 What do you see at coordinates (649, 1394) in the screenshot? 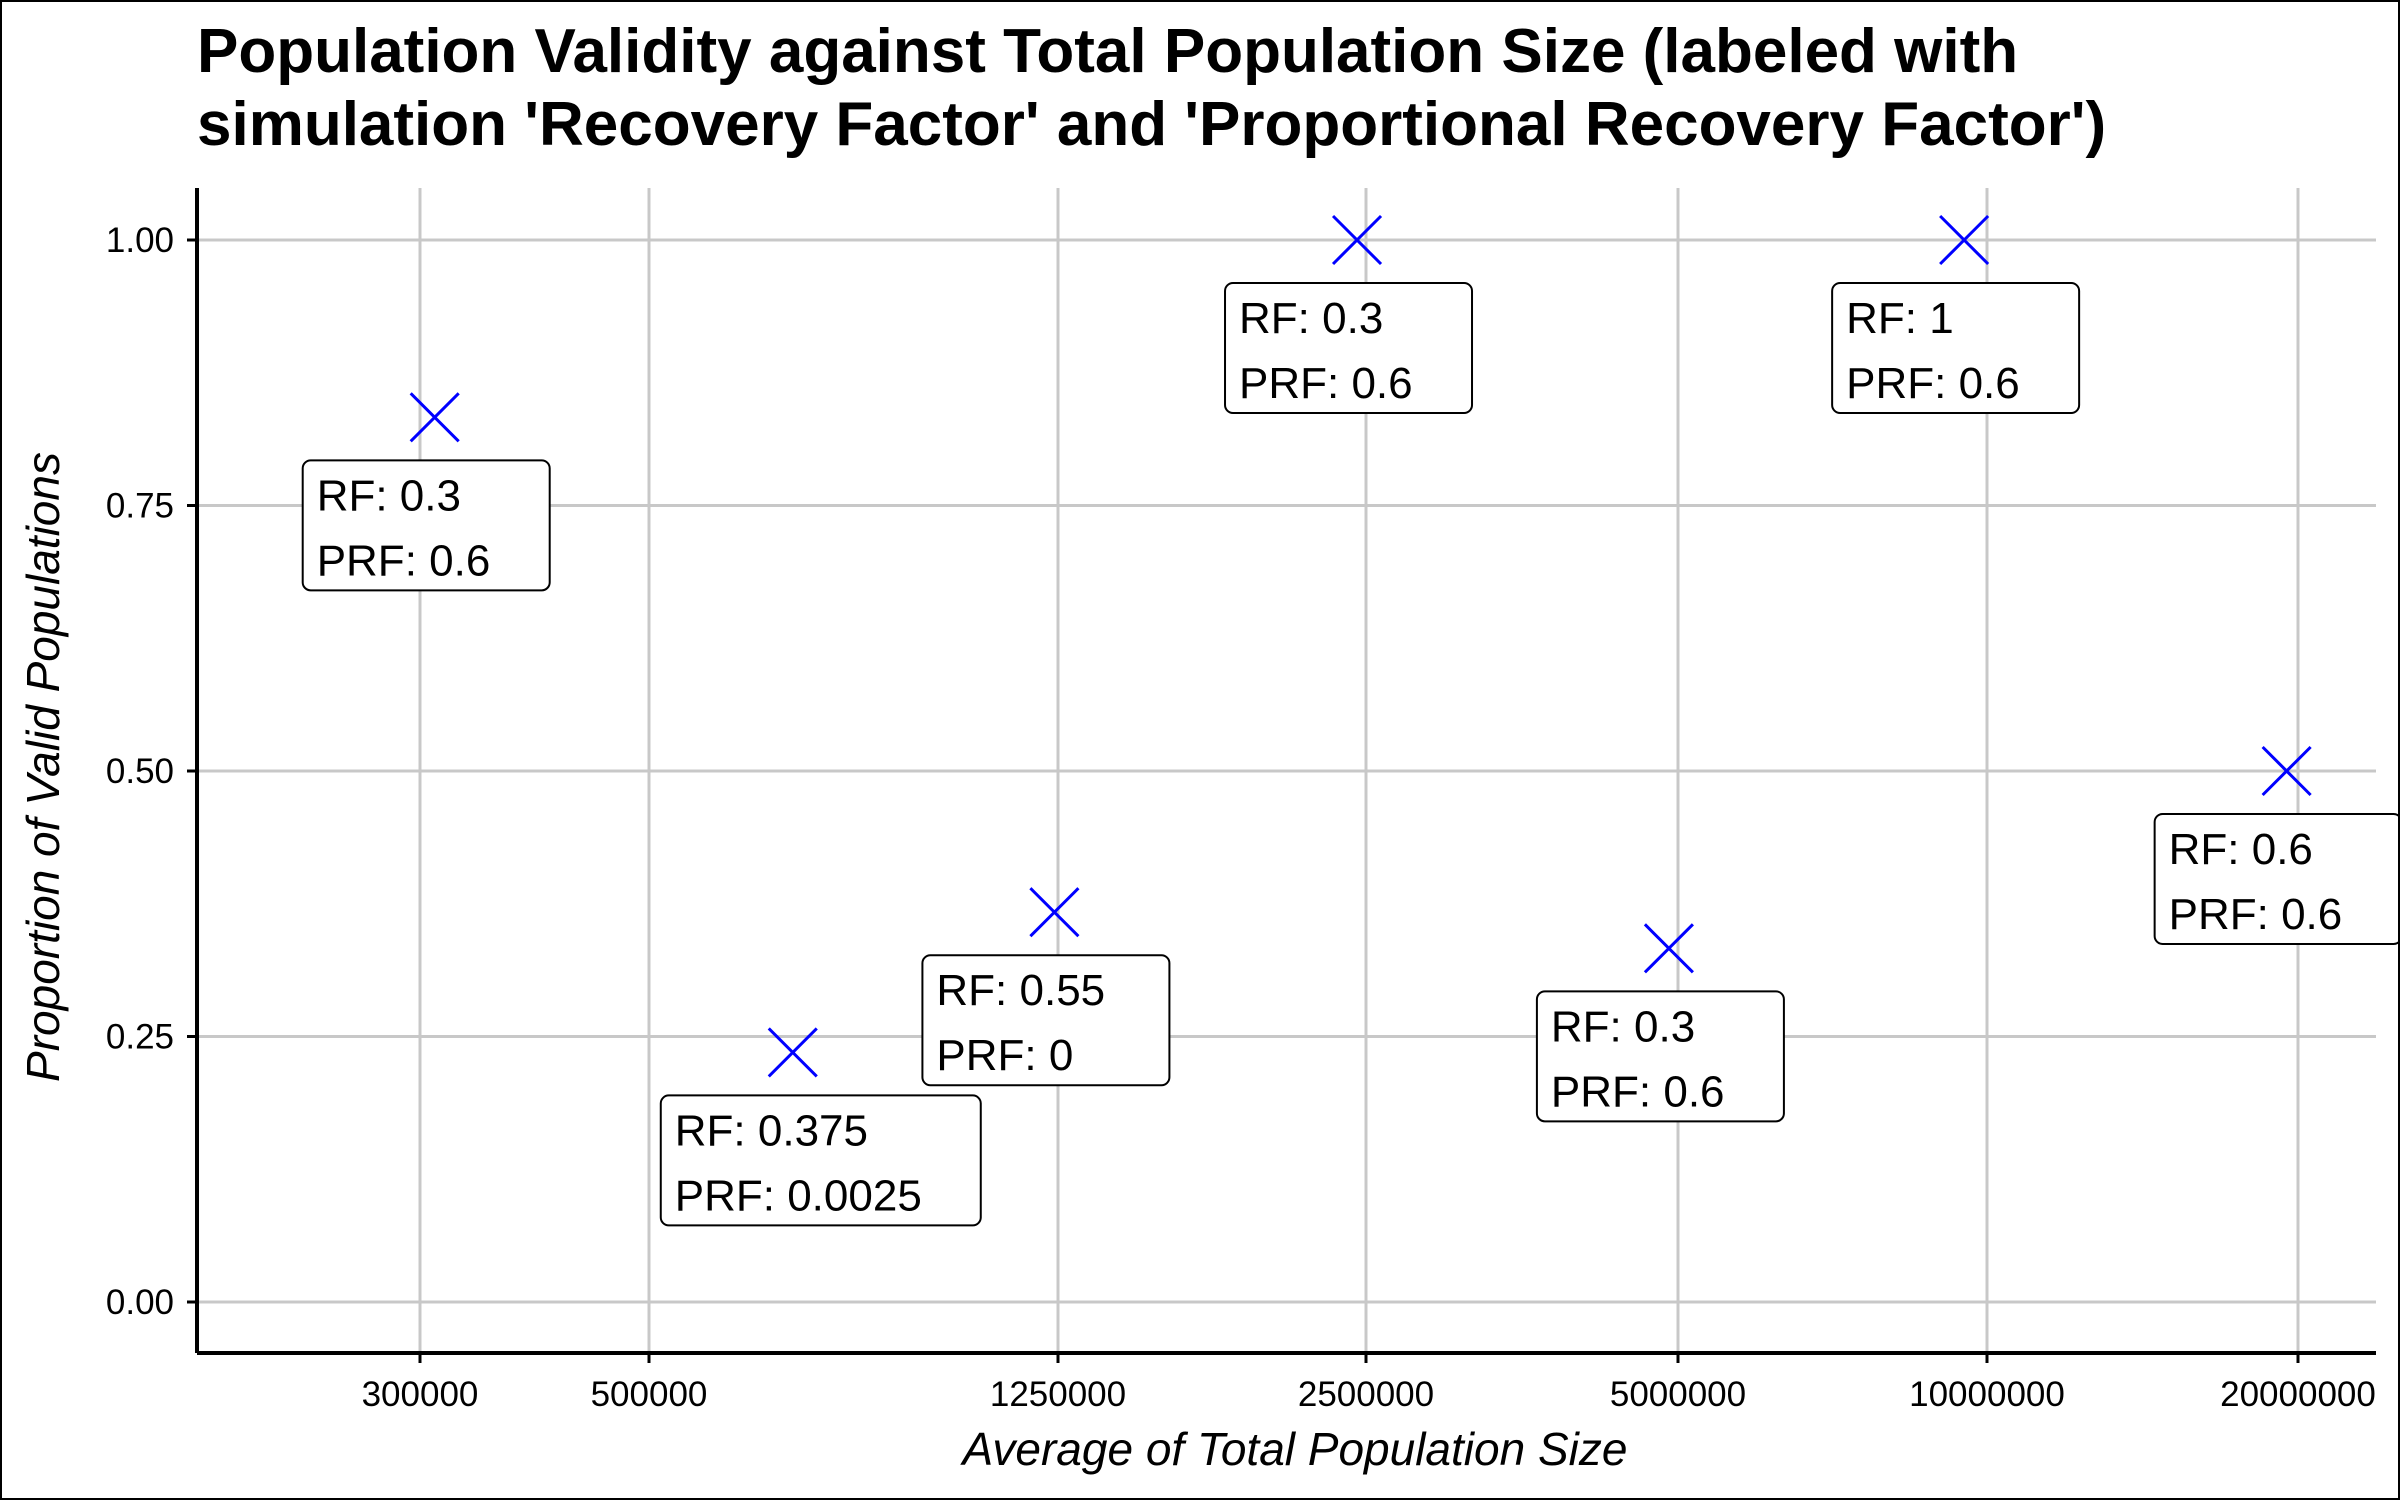
I see `x-tick-label: 500000` at bounding box center [649, 1394].